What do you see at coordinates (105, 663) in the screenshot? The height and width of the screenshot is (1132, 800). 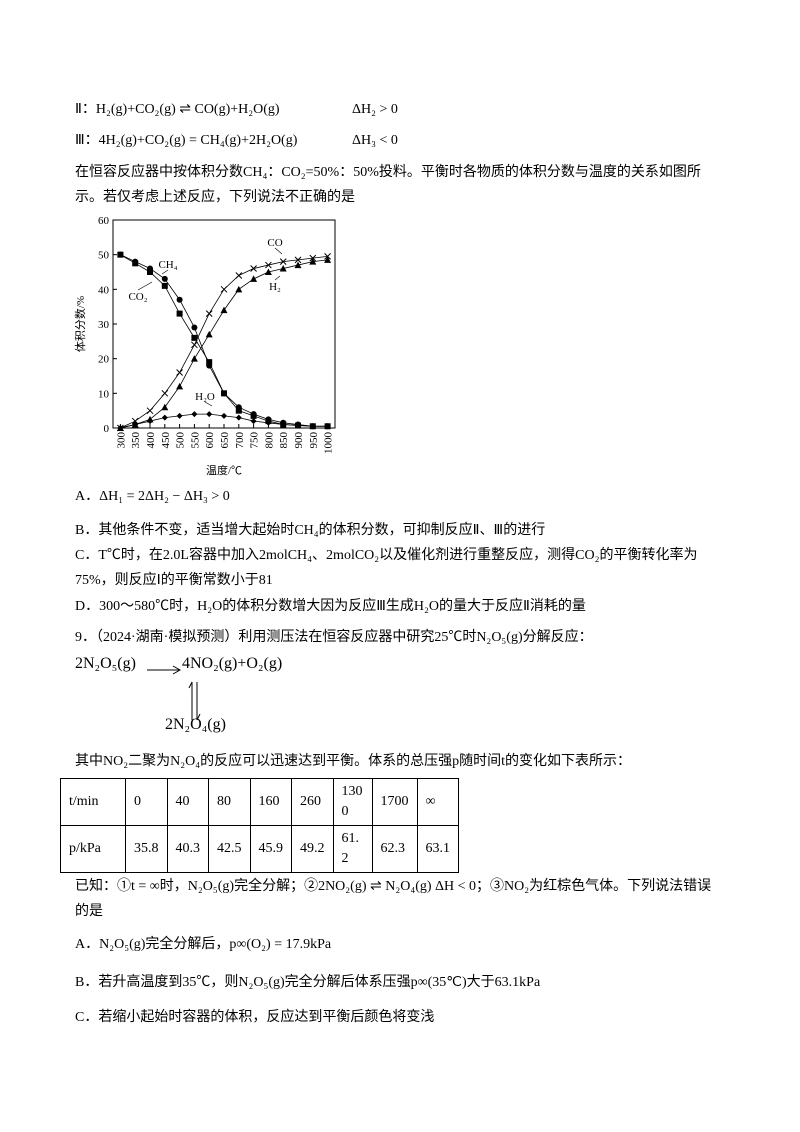 I see `reactant: 2N₂O₅(g)` at bounding box center [105, 663].